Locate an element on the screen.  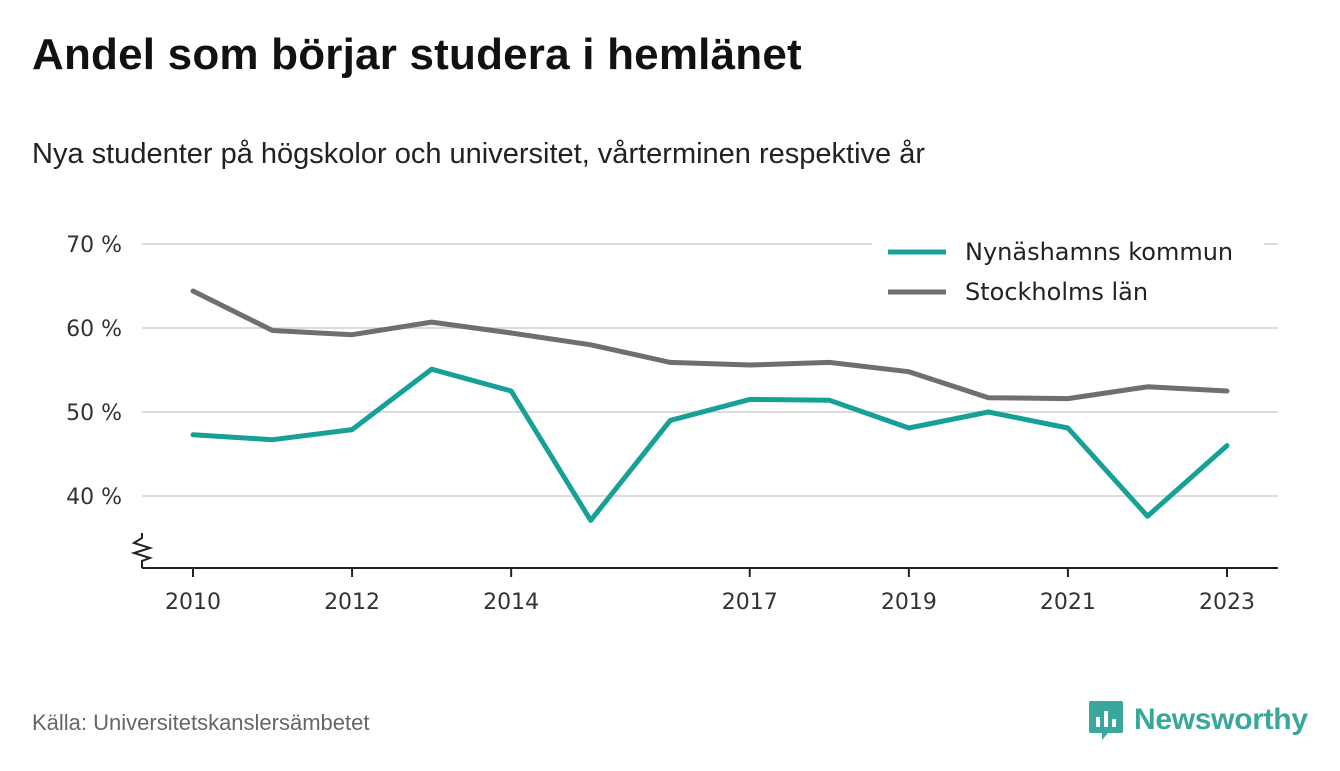
x-tick-label: 2023 is located at coordinates (1227, 602).